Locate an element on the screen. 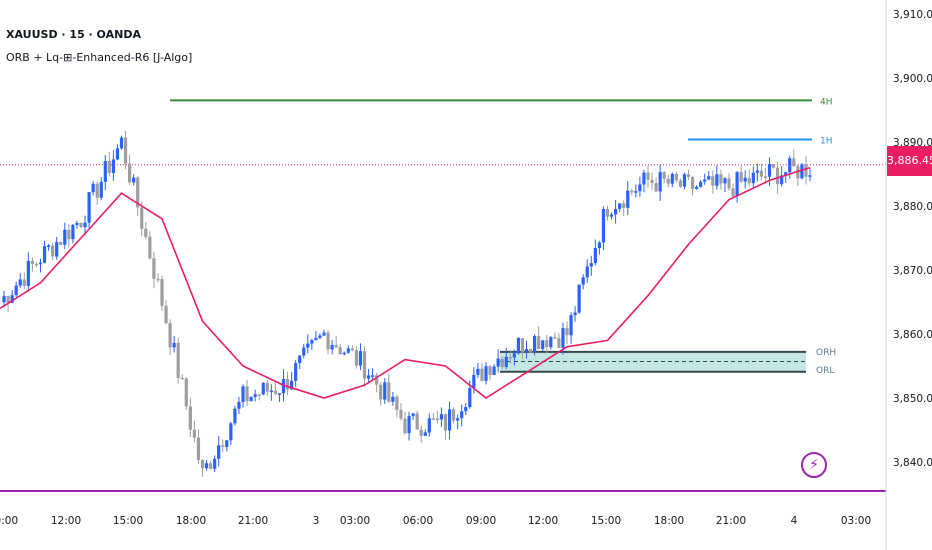 The height and width of the screenshot is (550, 932). time-tick-label: 09:00 is located at coordinates (9, 521).